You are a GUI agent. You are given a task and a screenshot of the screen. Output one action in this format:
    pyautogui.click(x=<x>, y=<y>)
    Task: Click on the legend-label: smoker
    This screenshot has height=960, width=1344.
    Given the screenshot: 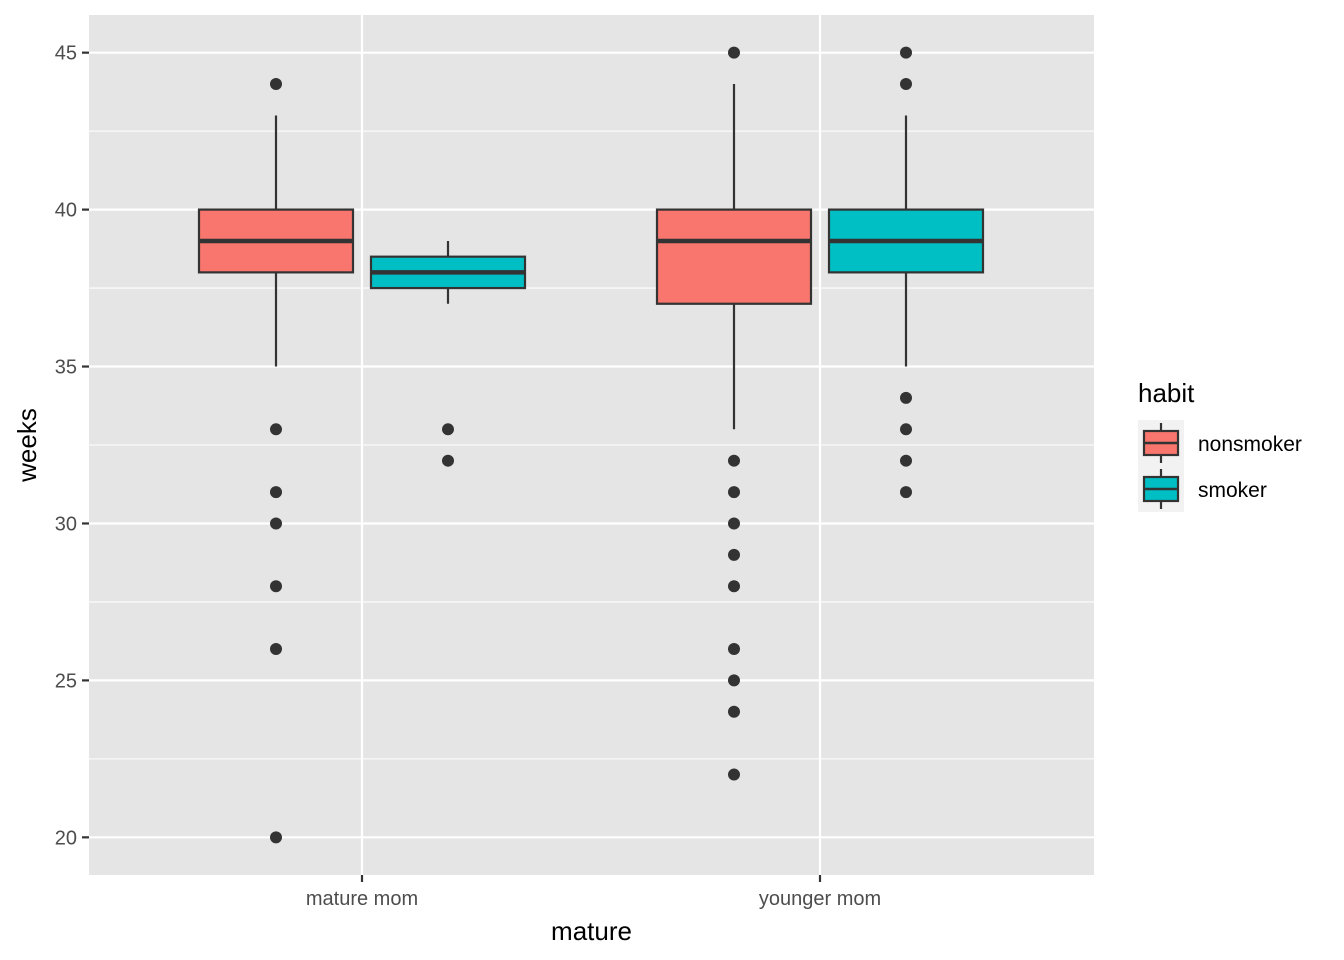 What is the action you would take?
    pyautogui.click(x=1232, y=490)
    